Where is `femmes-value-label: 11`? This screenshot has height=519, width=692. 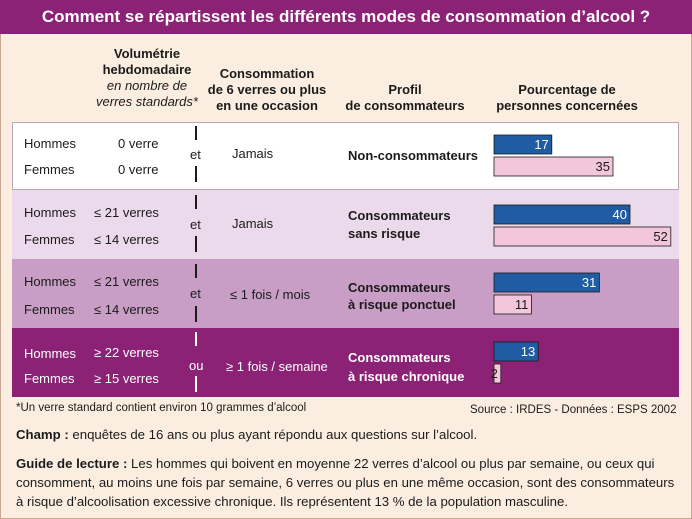
femmes-value-label: 11 is located at coordinates (522, 304).